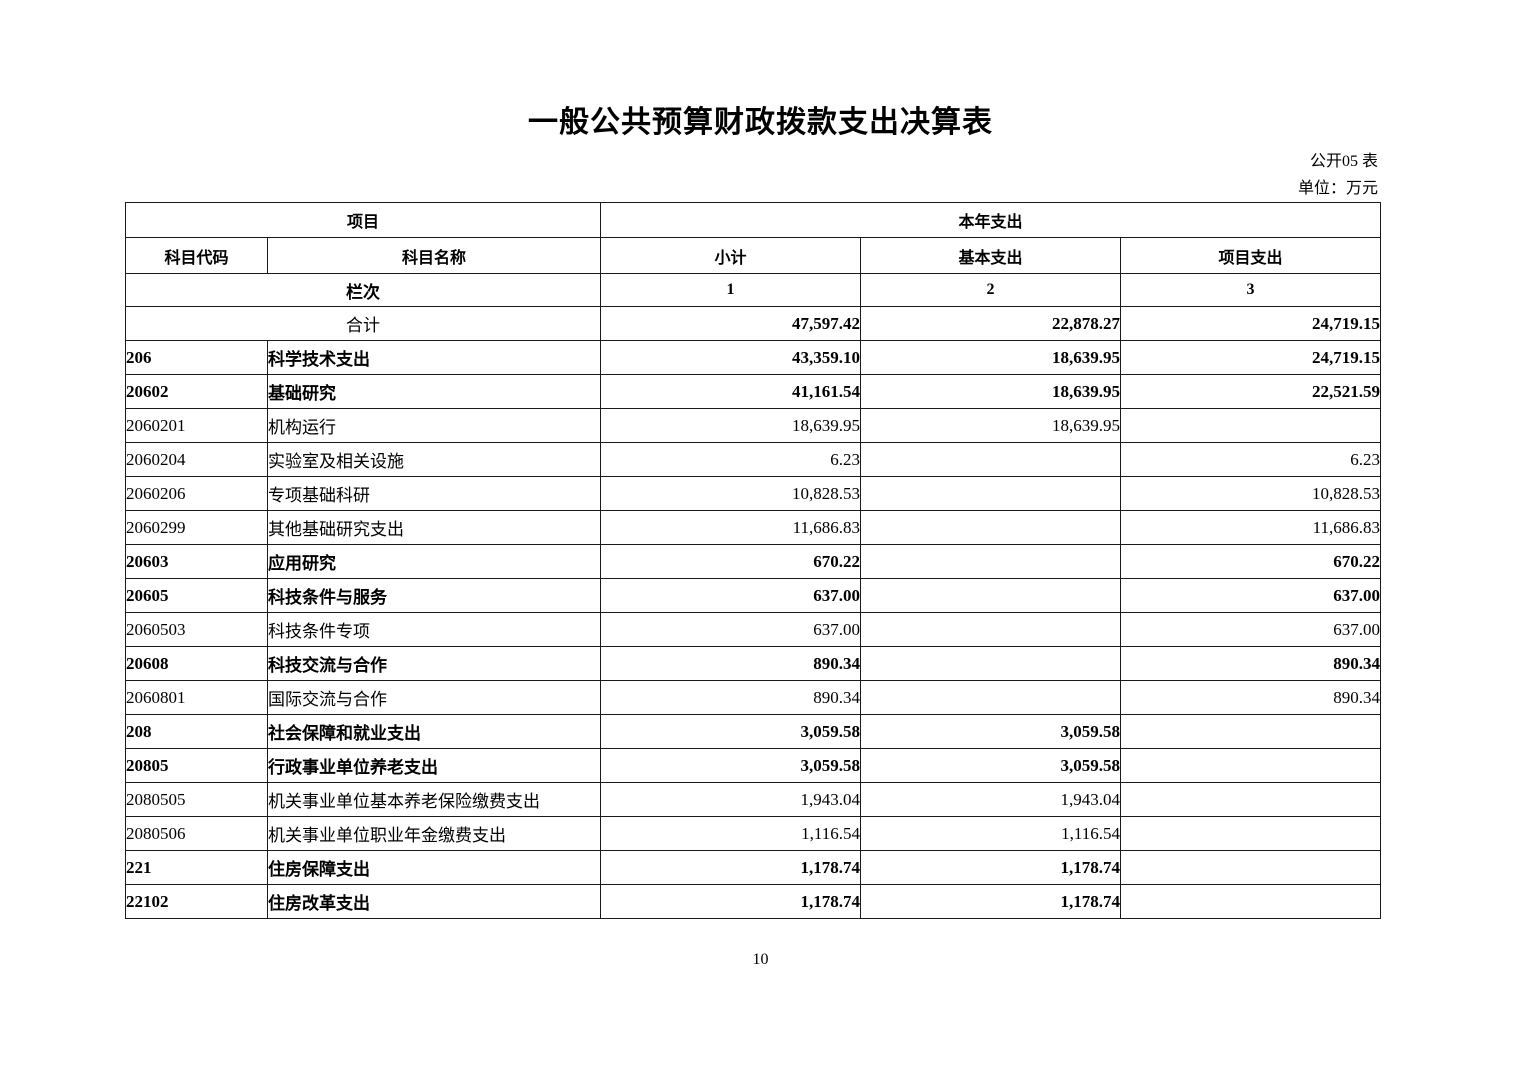 The height and width of the screenshot is (1074, 1521). Describe the element at coordinates (196, 663) in the screenshot. I see `row-code: 20608` at that location.